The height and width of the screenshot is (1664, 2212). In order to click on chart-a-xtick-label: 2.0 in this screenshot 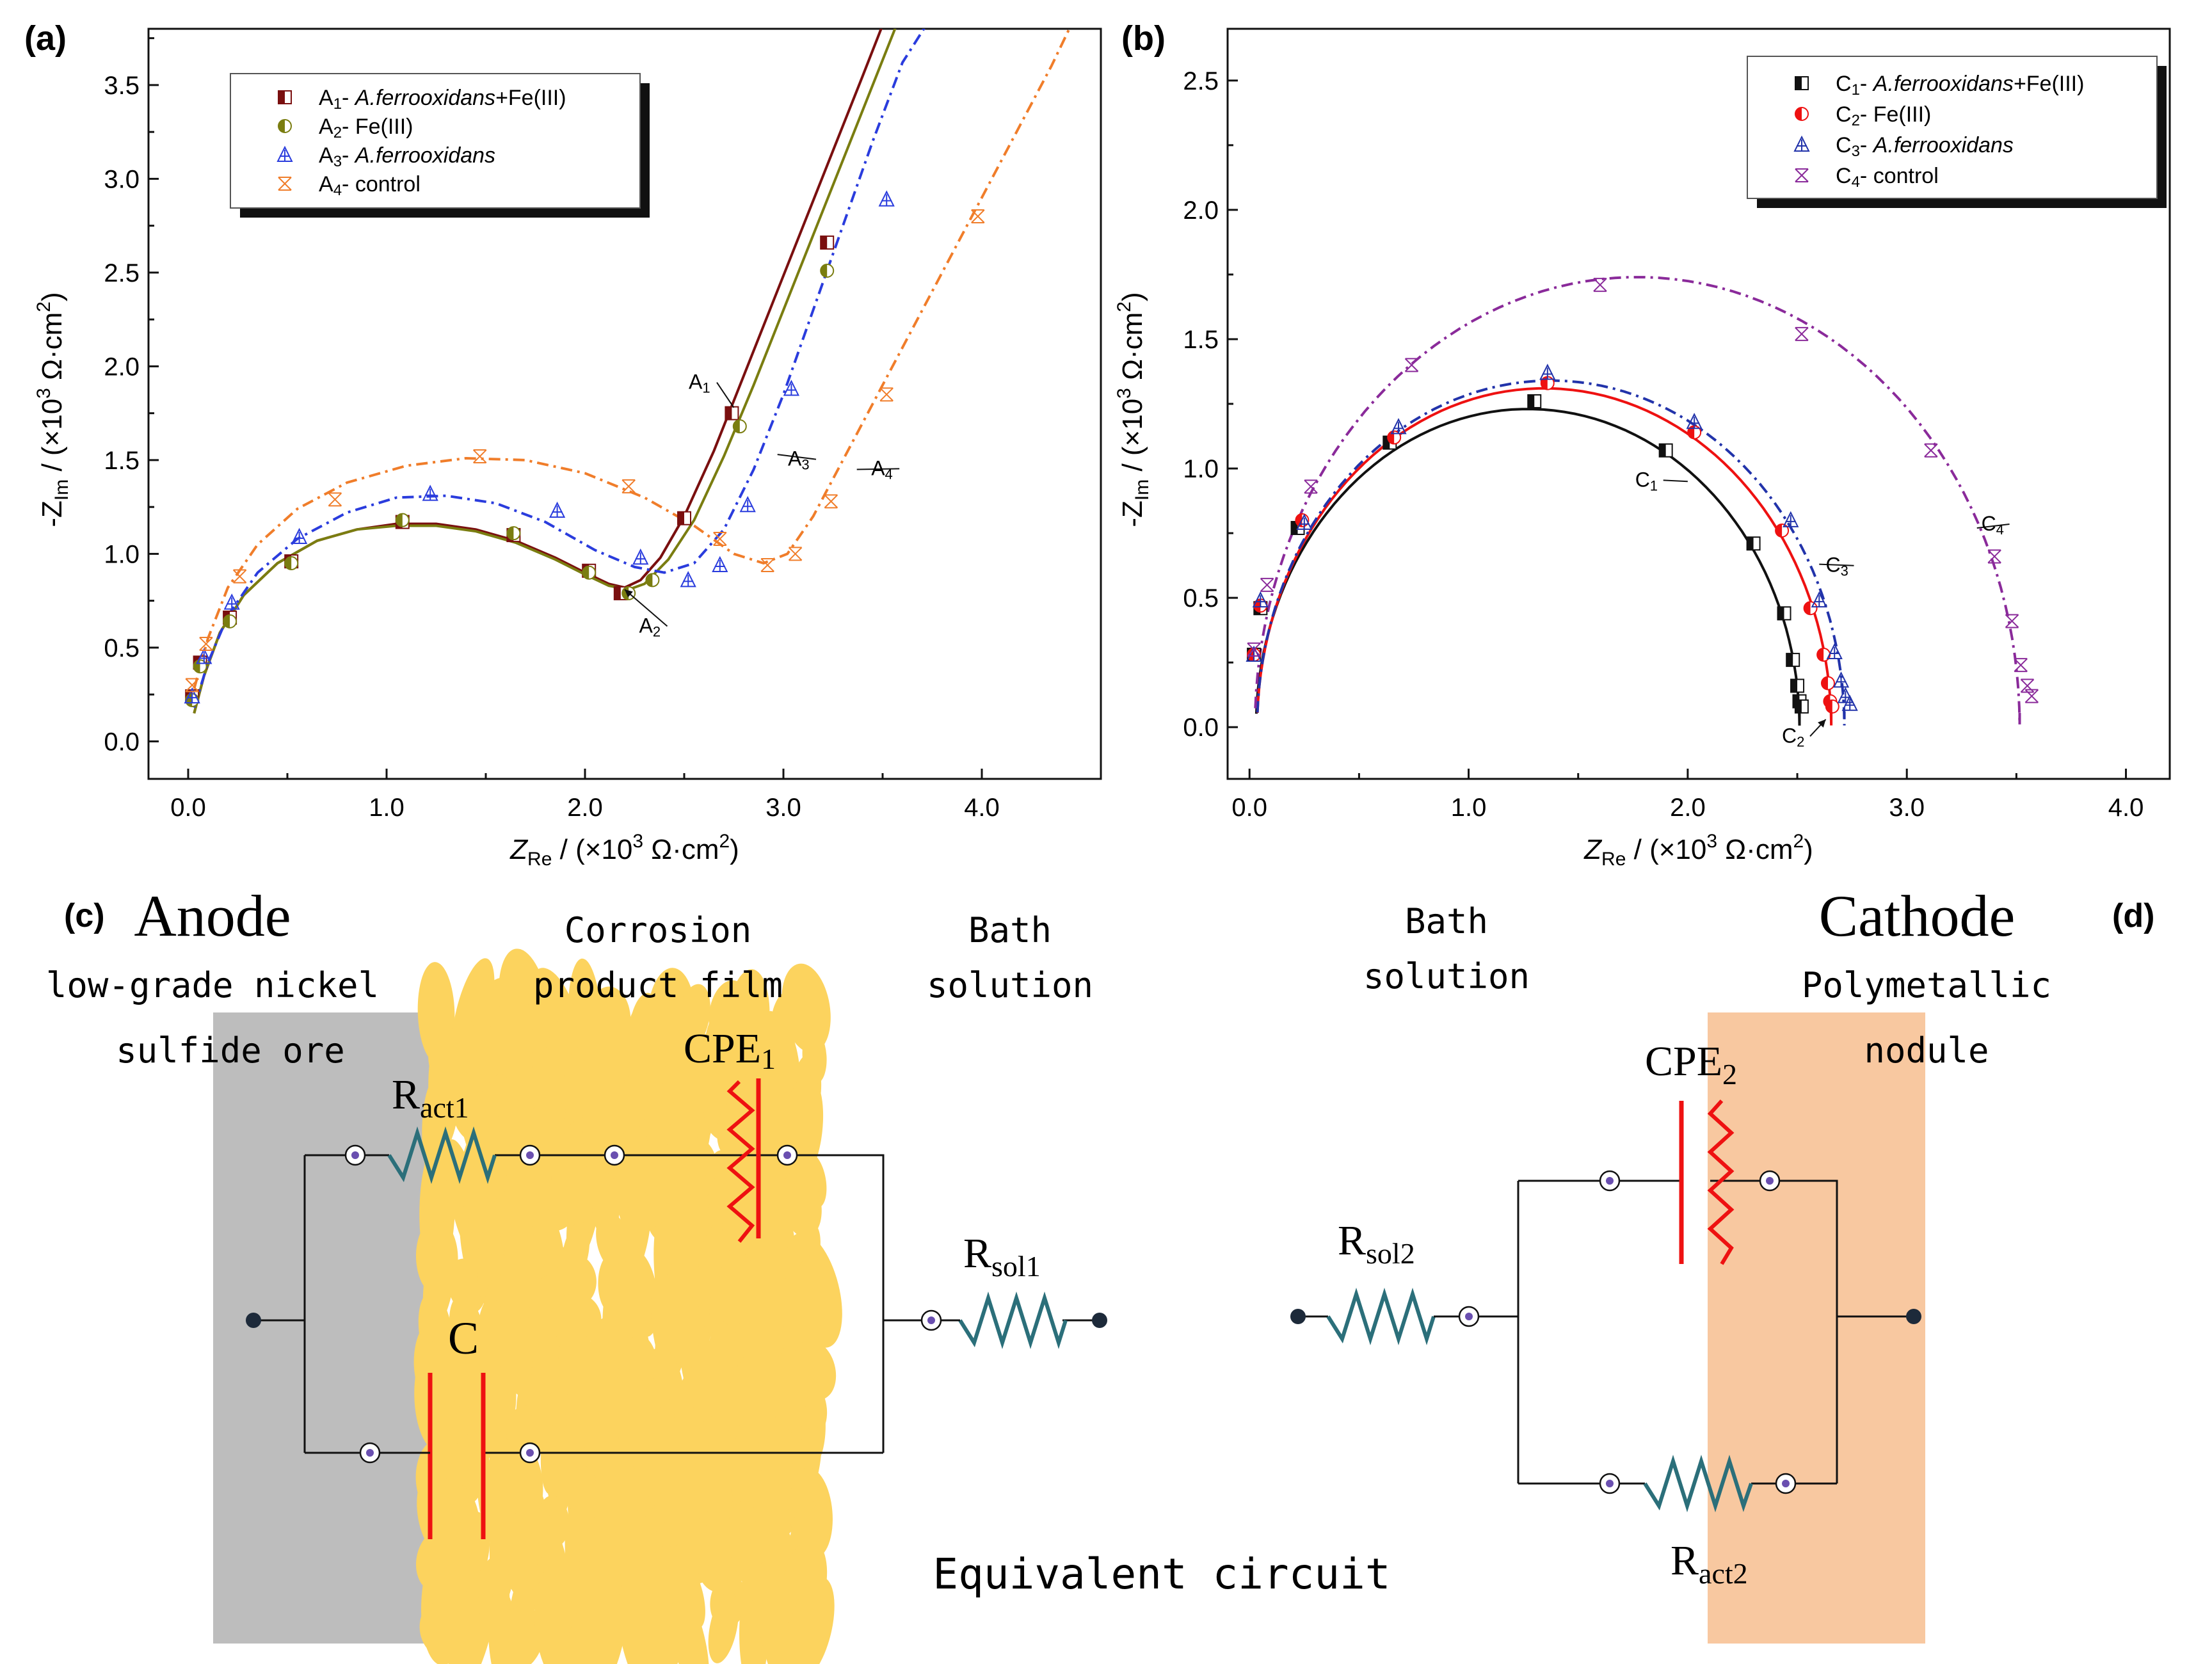, I will do `click(585, 808)`.